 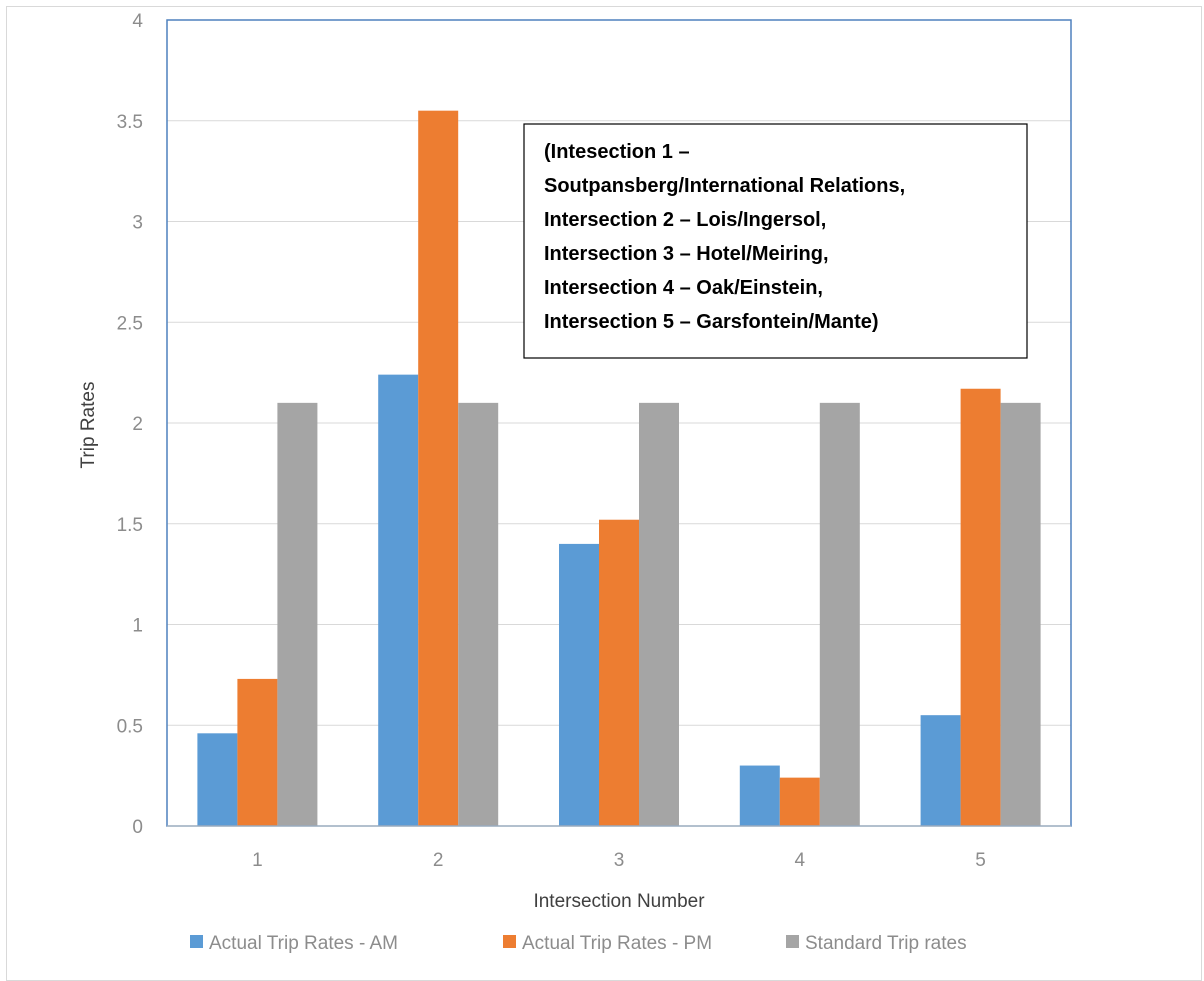 What do you see at coordinates (297, 614) in the screenshot?
I see `bar-series3-cat1` at bounding box center [297, 614].